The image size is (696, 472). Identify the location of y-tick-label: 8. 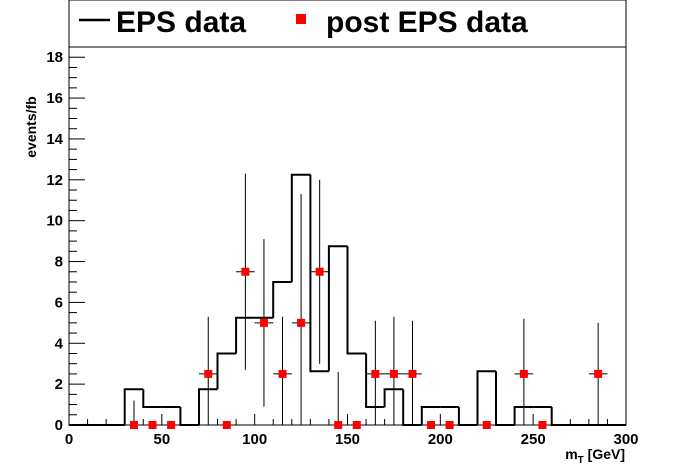
(59, 262).